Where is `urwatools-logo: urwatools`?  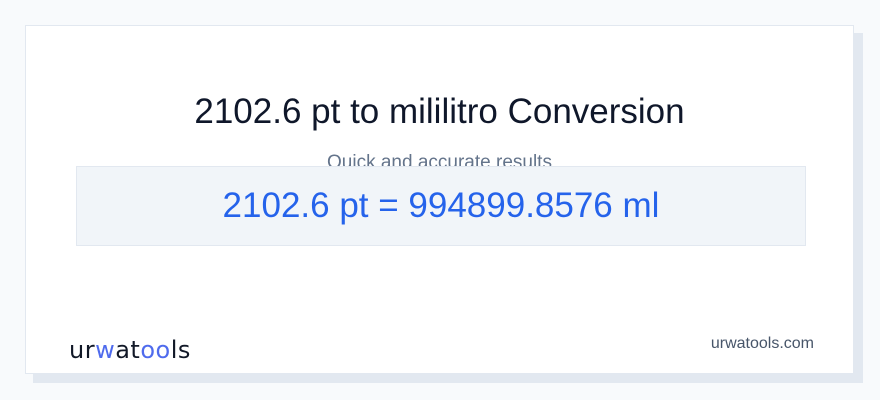
urwatools-logo: urwatools is located at coordinates (130, 350).